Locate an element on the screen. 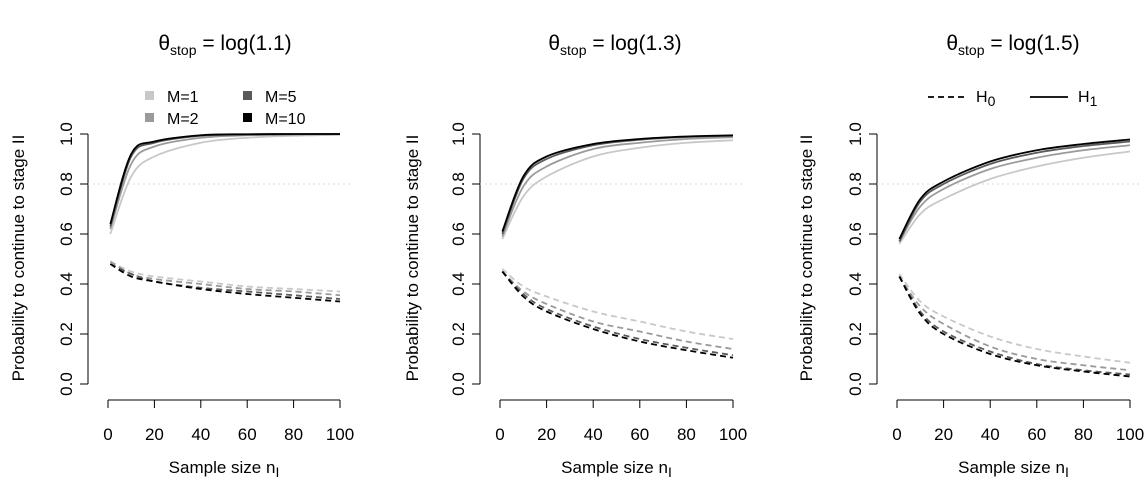  legend-label: H0 is located at coordinates (986, 99).